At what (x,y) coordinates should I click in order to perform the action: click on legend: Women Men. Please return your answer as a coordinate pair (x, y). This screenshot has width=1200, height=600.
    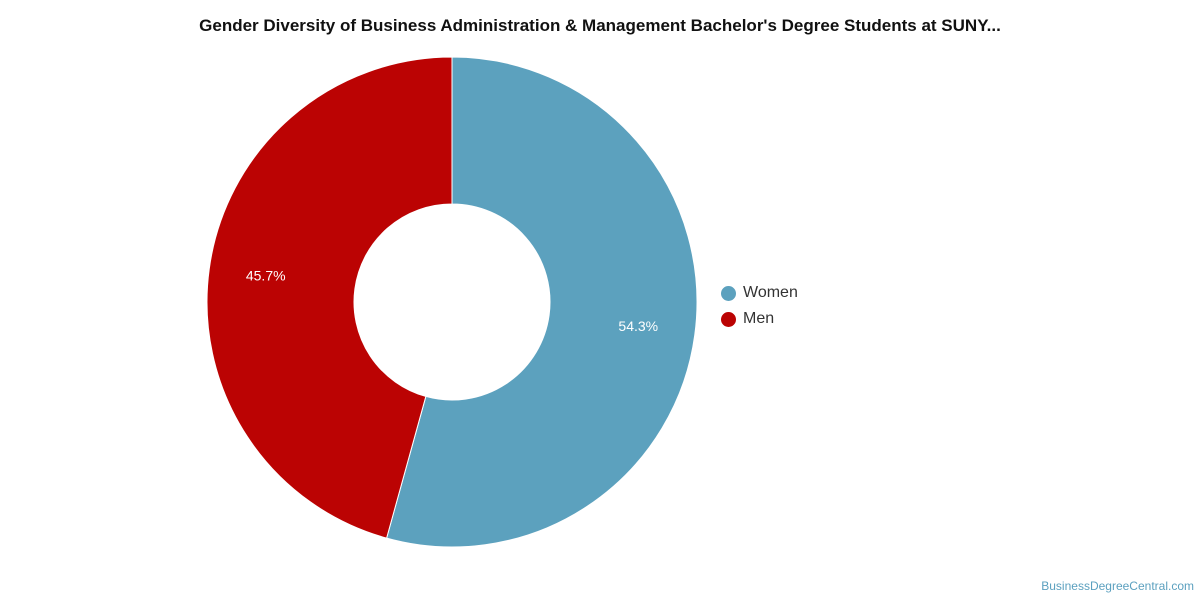
    Looking at the image, I should click on (759, 306).